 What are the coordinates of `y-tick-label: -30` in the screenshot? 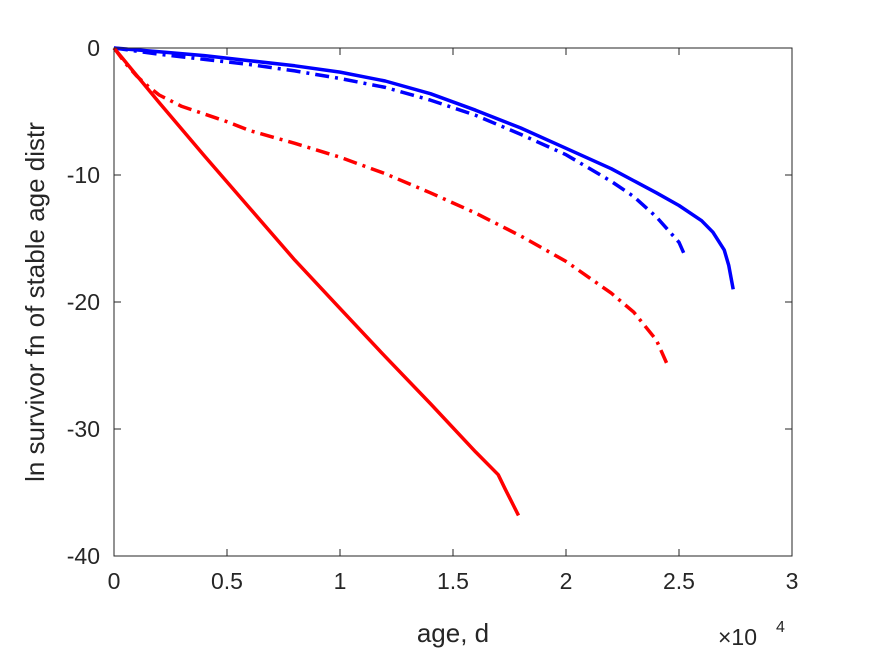 It's located at (83, 429).